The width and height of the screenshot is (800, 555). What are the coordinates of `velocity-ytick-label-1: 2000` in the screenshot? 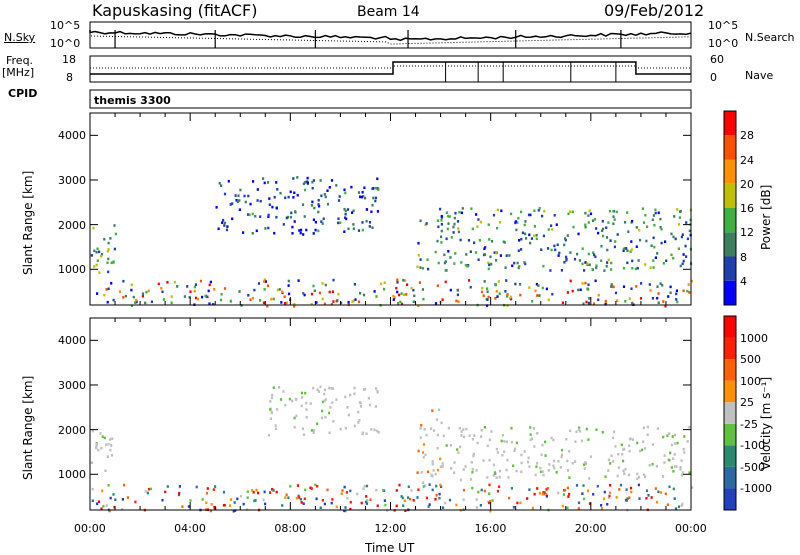 It's located at (72, 430).